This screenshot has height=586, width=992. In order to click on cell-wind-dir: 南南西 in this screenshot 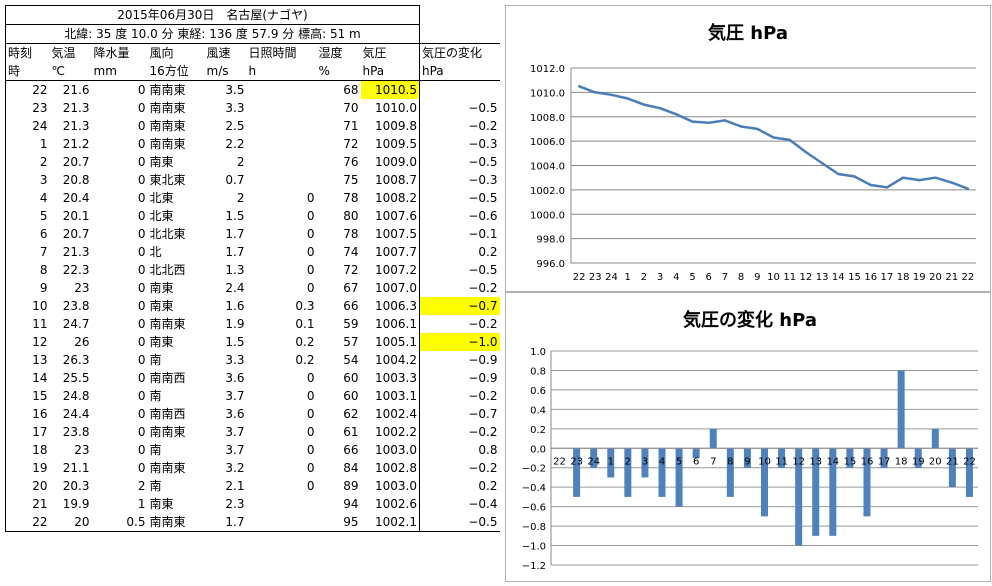, I will do `click(167, 413)`.